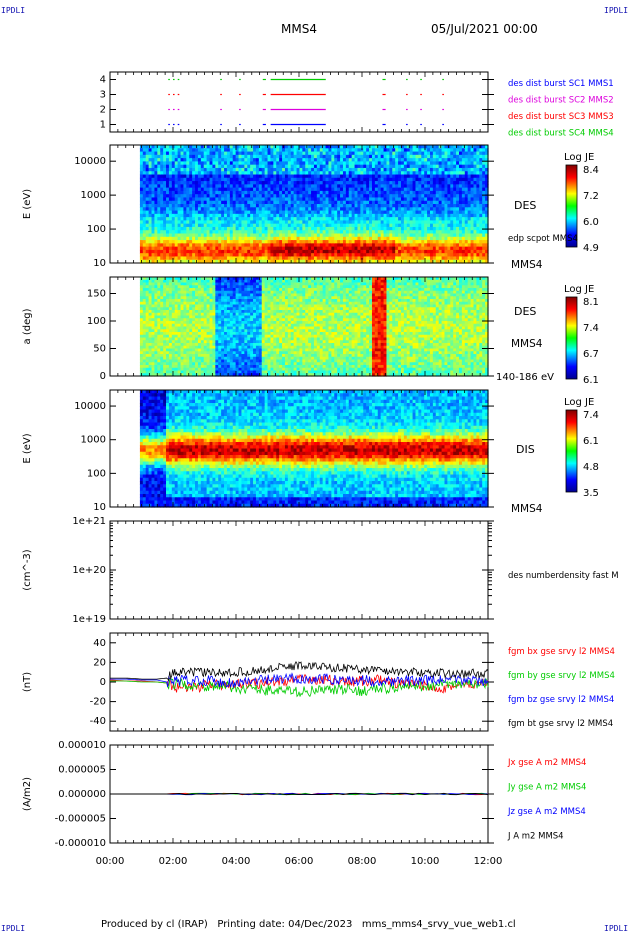 The width and height of the screenshot is (630, 934). I want to click on colorbar-tick-p3: 3.5, so click(591, 493).